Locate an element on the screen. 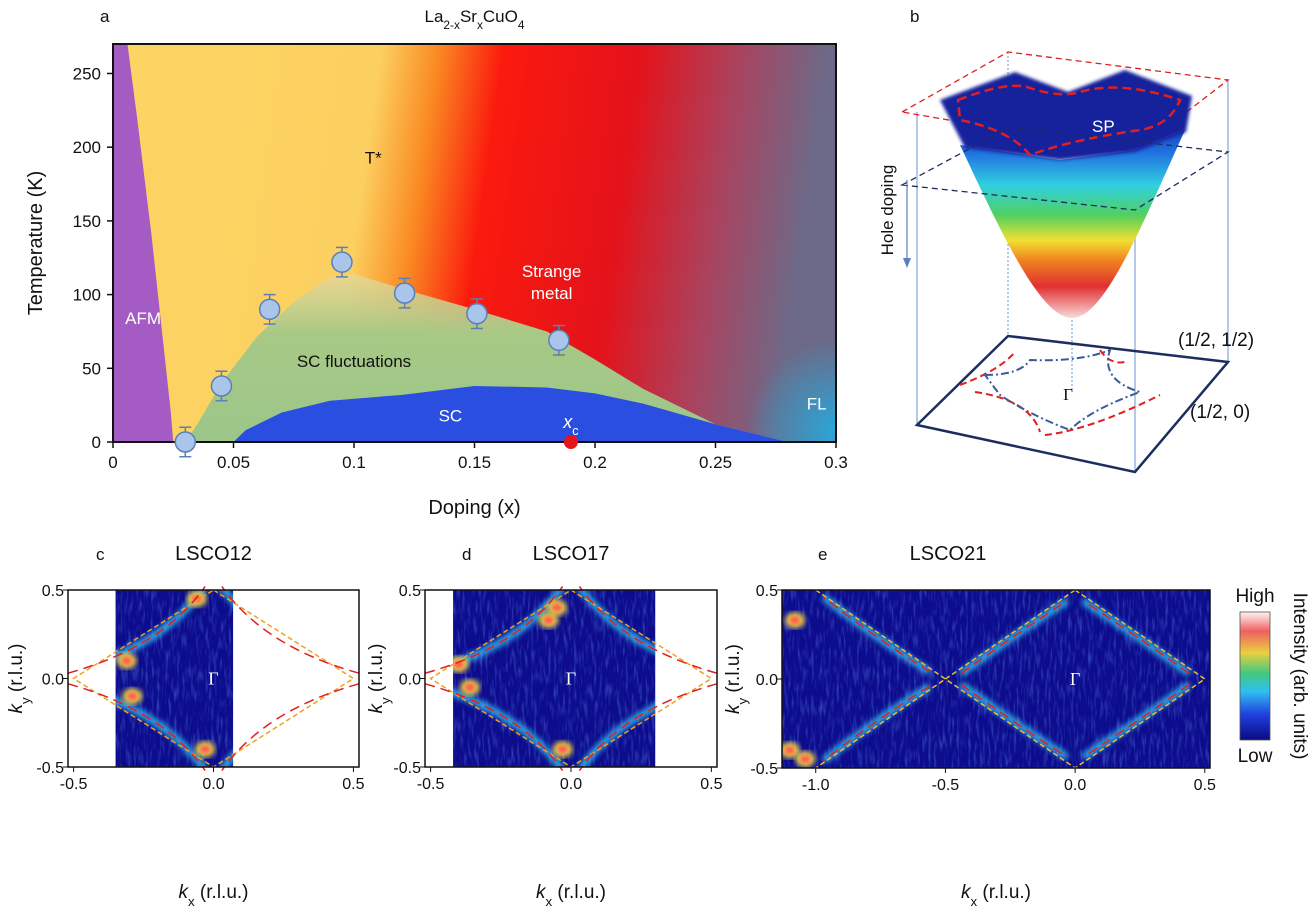  chart-title-part: La is located at coordinates (434, 16).